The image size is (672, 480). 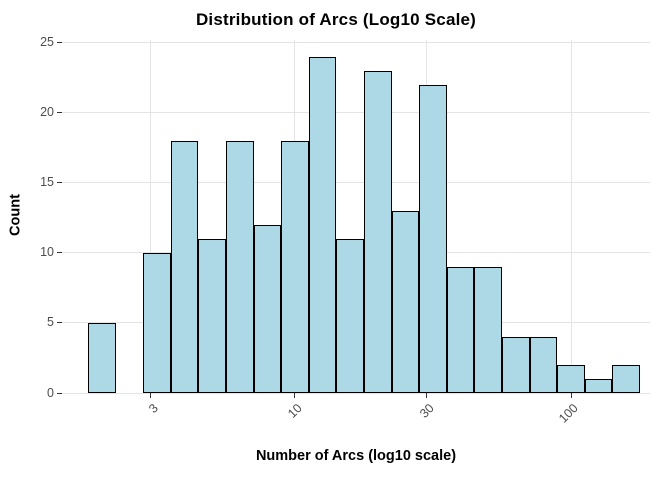 I want to click on chart-title: Distribution of Arcs (Log10 Scale), so click(x=336, y=19).